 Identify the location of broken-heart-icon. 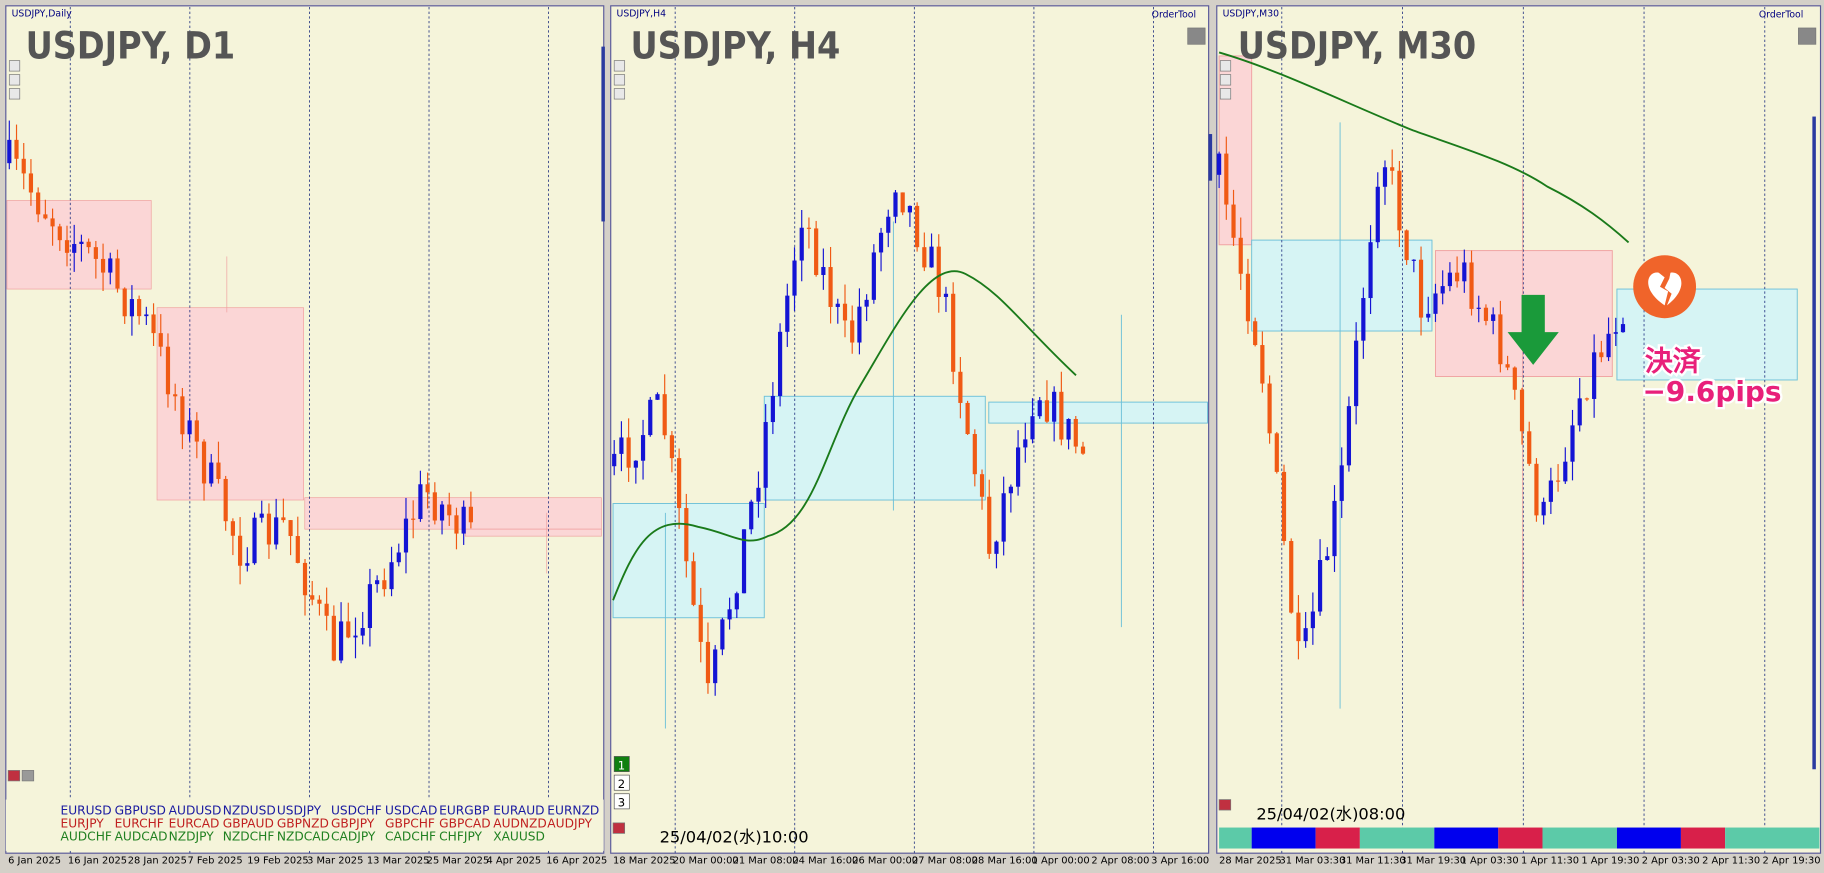
(1665, 287).